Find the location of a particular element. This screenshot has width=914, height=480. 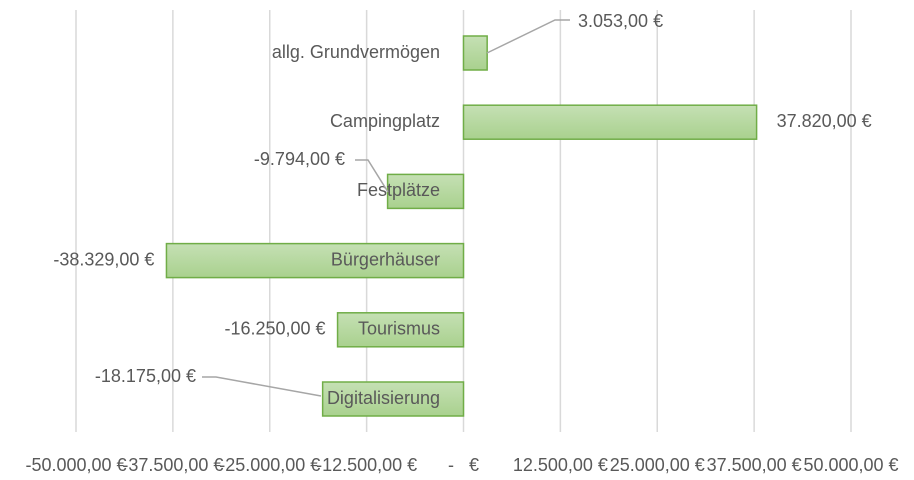

x-tick-label: -50.000,00 € is located at coordinates (75, 465).